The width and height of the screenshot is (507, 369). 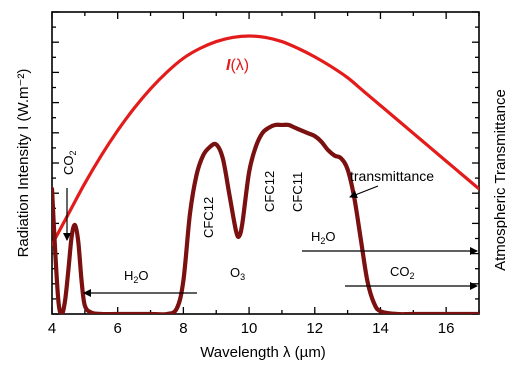 What do you see at coordinates (73, 152) in the screenshot?
I see `co2-left-sub: 2` at bounding box center [73, 152].